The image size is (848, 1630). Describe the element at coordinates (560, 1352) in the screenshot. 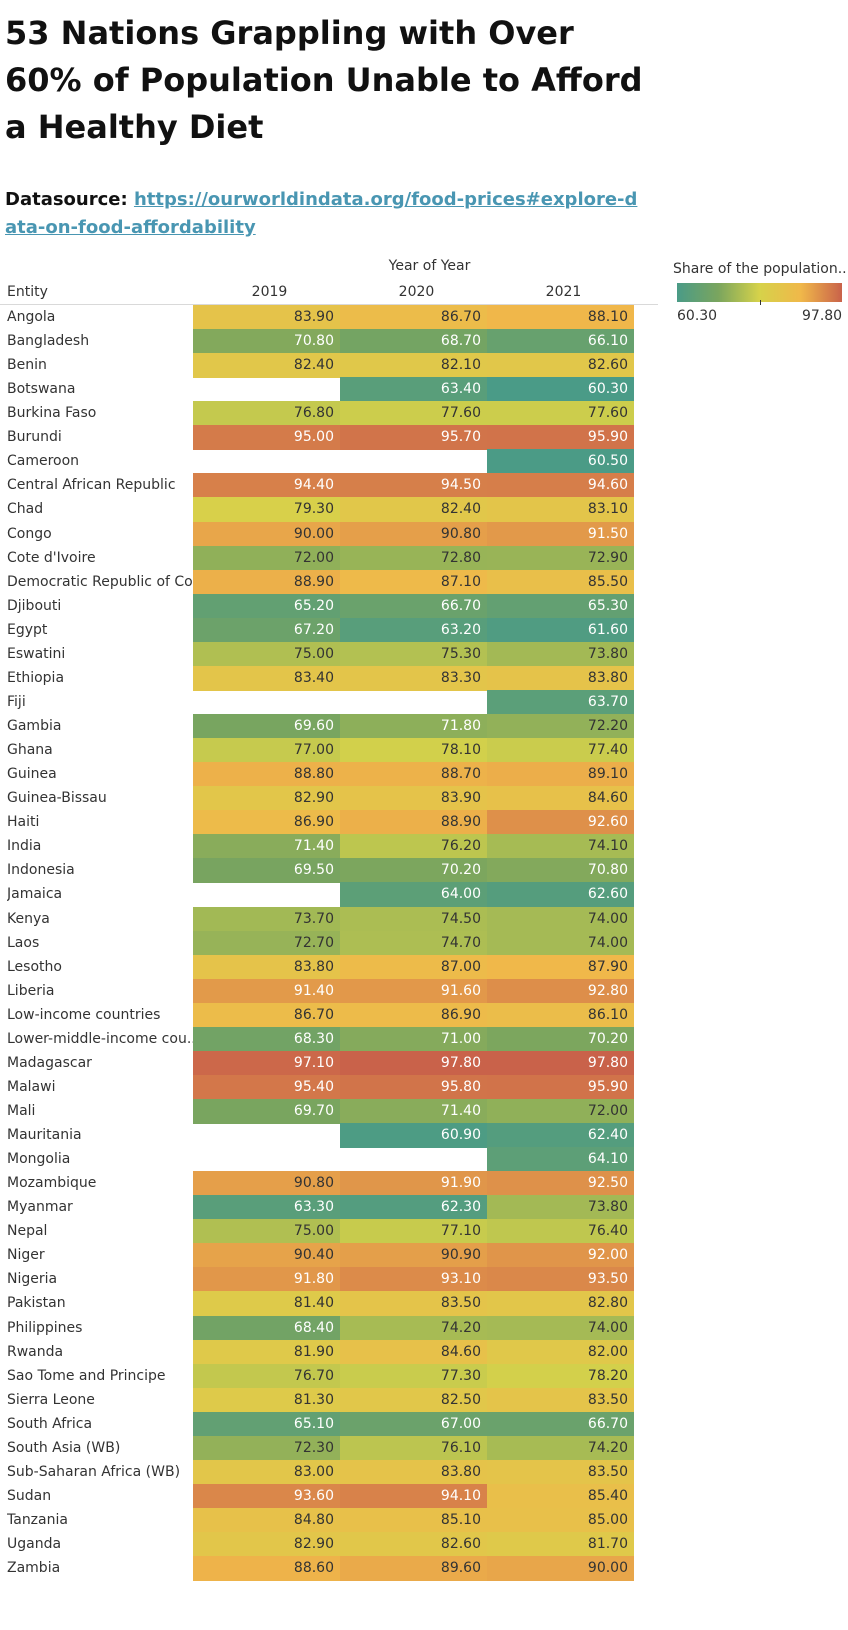

I see `heatmap-cell: 82.00` at that location.